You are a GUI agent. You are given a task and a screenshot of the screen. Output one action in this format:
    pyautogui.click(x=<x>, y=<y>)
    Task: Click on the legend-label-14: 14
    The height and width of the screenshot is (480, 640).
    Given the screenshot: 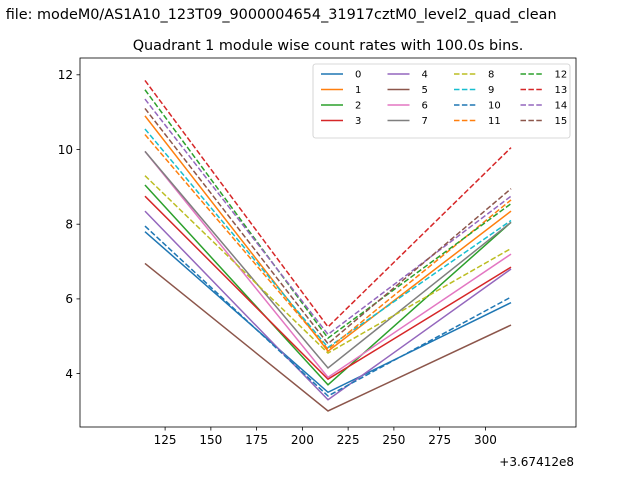 What is the action you would take?
    pyautogui.click(x=561, y=106)
    